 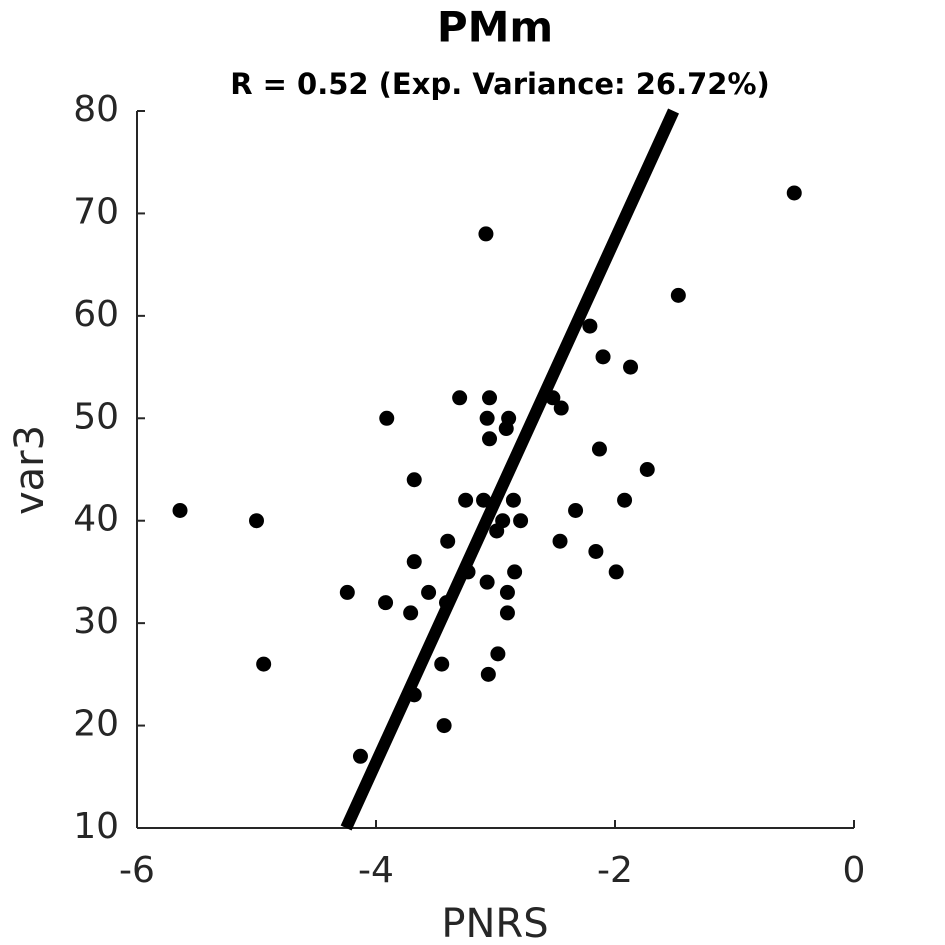 What do you see at coordinates (96, 109) in the screenshot?
I see `y-tick-label: 80` at bounding box center [96, 109].